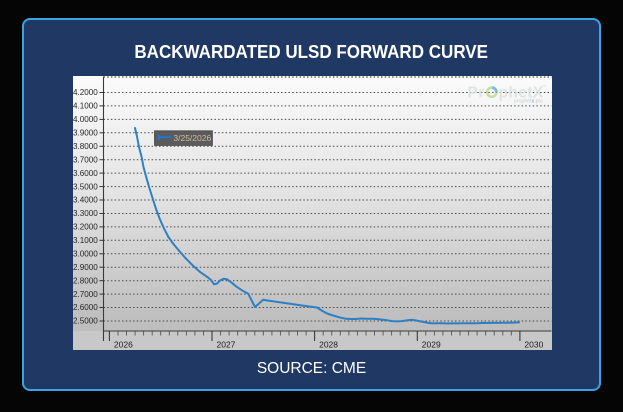  I want to click on svg-text: ™, so click(544, 88).